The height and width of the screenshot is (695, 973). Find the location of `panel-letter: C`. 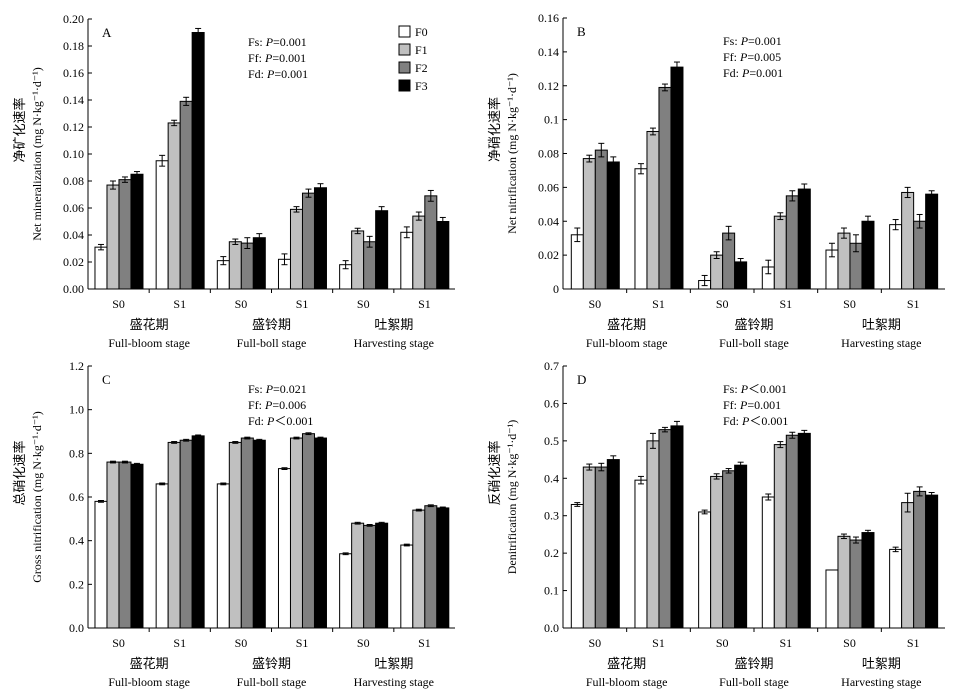

panel-letter: C is located at coordinates (106, 379).